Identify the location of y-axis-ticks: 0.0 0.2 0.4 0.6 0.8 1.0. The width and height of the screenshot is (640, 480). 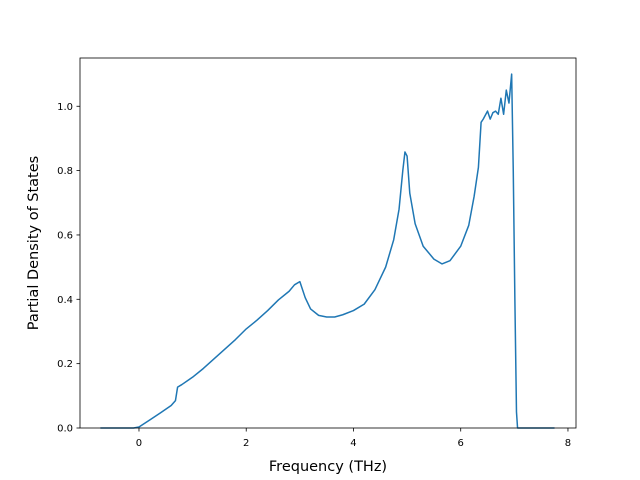
(68, 268).